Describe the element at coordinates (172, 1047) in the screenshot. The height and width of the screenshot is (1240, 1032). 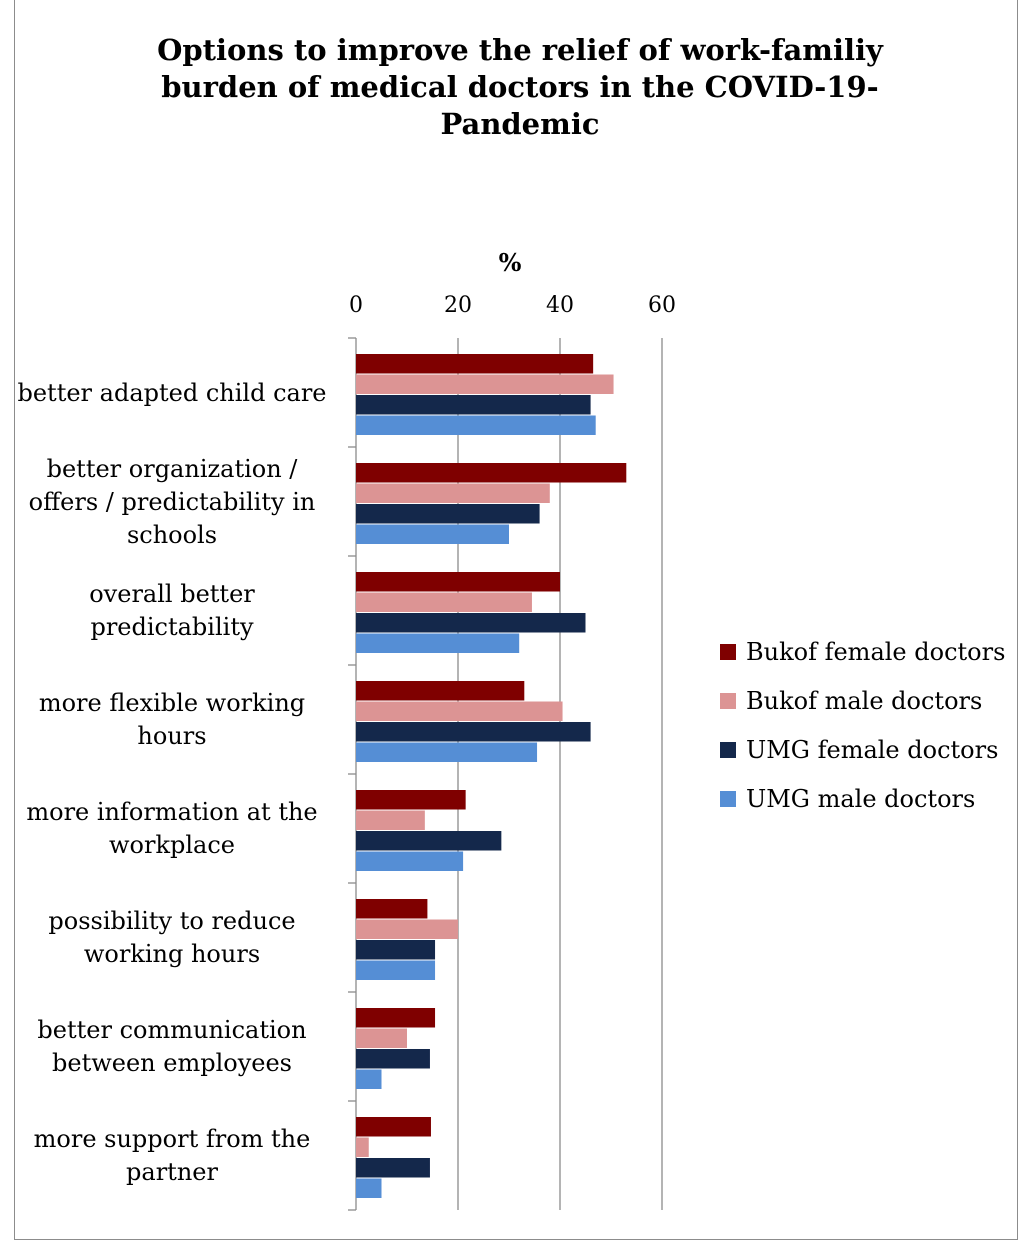
I see `category-label: better communication between employees` at that location.